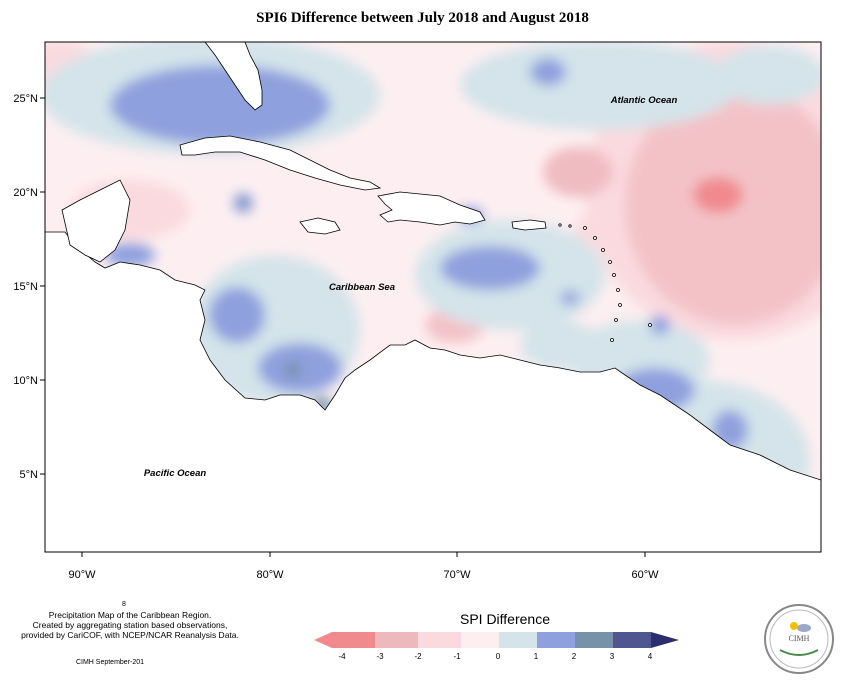 The image size is (845, 684). I want to click on legend-tick: 3, so click(612, 656).